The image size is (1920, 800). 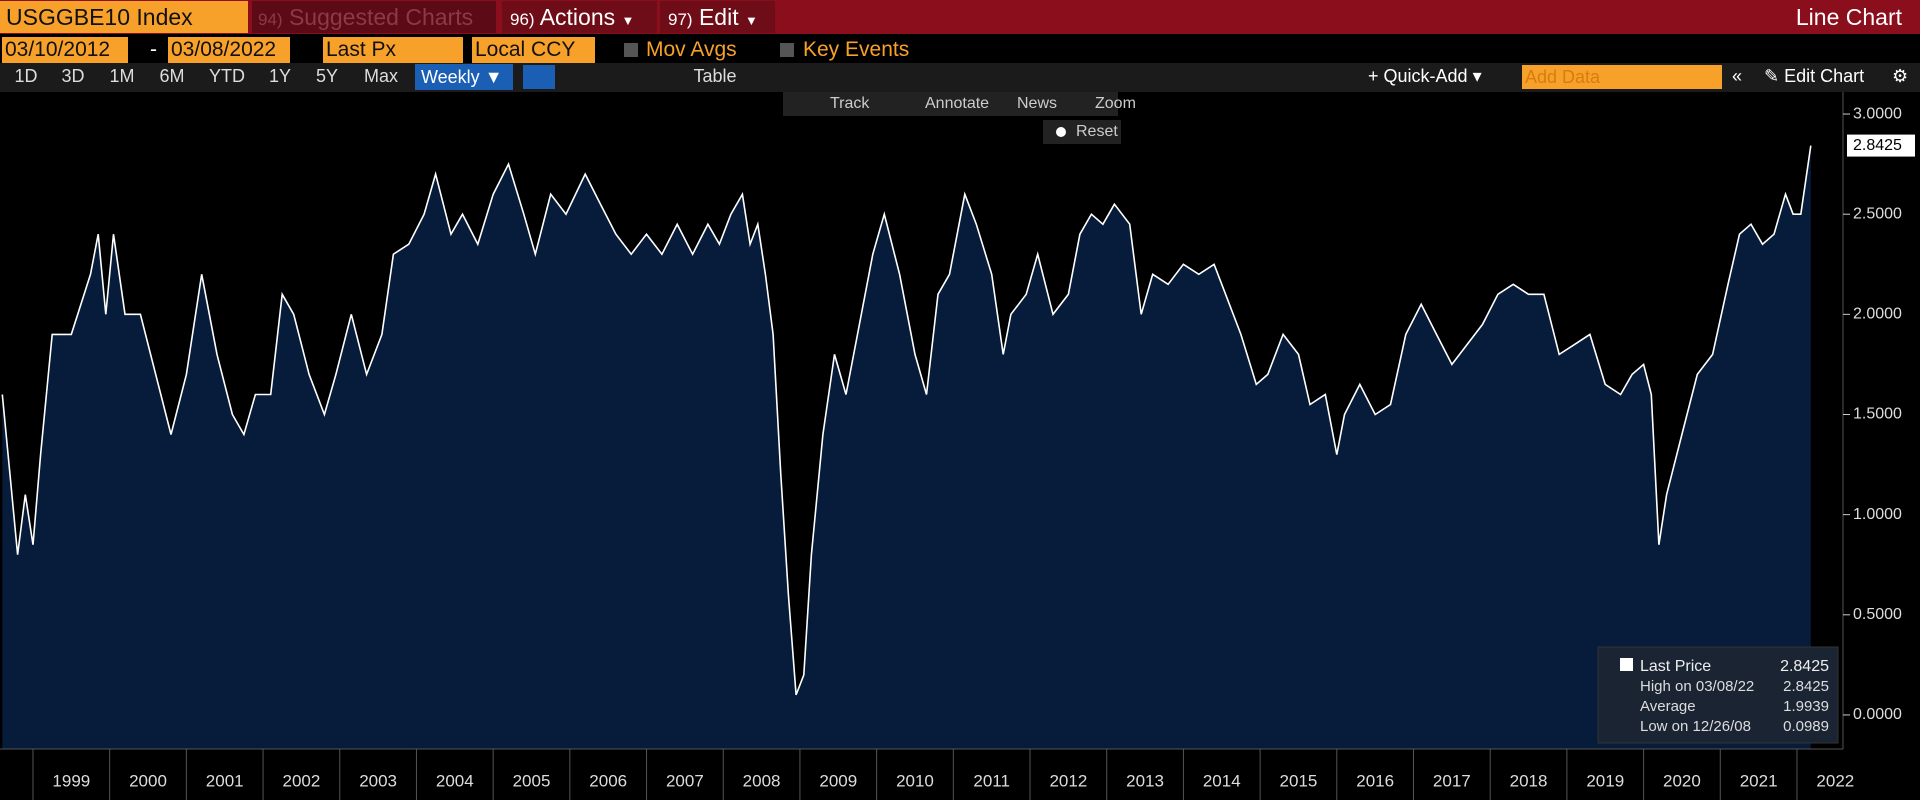 What do you see at coordinates (1877, 514) in the screenshot?
I see `y-tick-label: 1.0000` at bounding box center [1877, 514].